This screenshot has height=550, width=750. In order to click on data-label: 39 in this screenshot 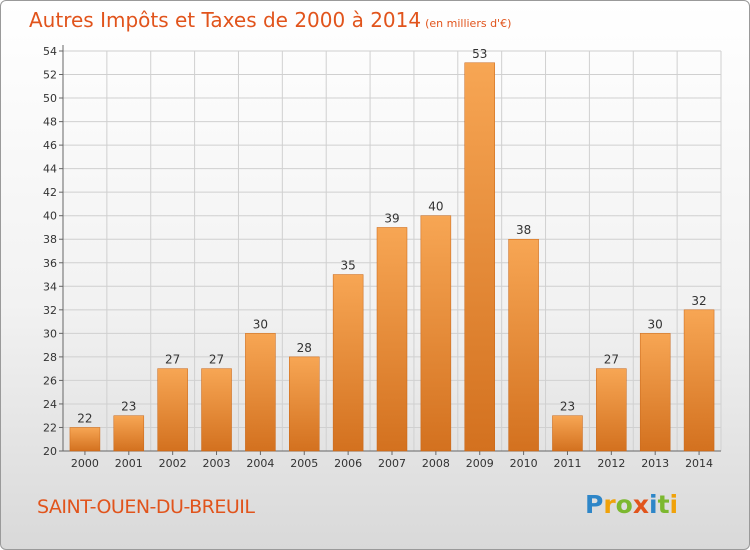, I will do `click(391, 218)`.